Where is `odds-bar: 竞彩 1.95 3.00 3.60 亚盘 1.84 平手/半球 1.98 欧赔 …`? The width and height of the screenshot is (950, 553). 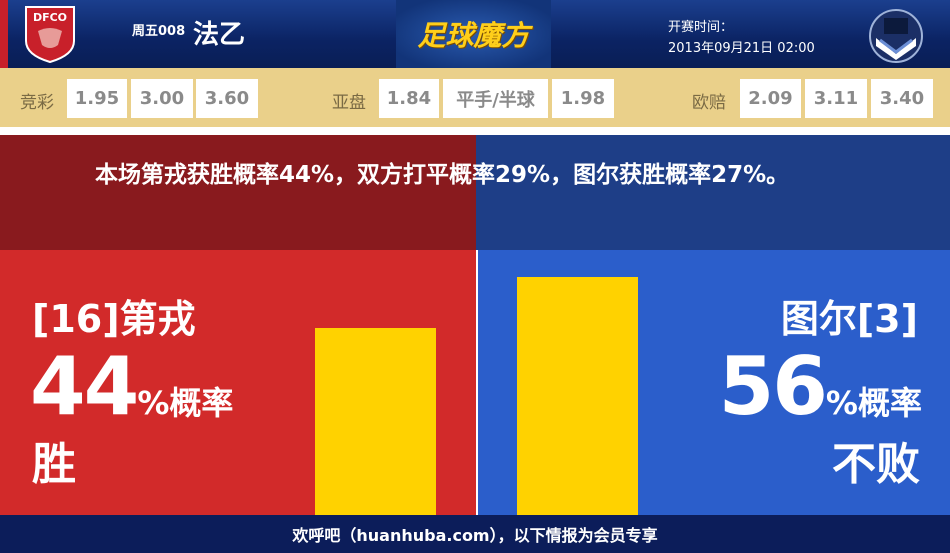
odds-bar: 竞彩 1.95 3.00 3.60 亚盘 1.84 平手/半球 1.98 欧赔 … is located at coordinates (475, 99).